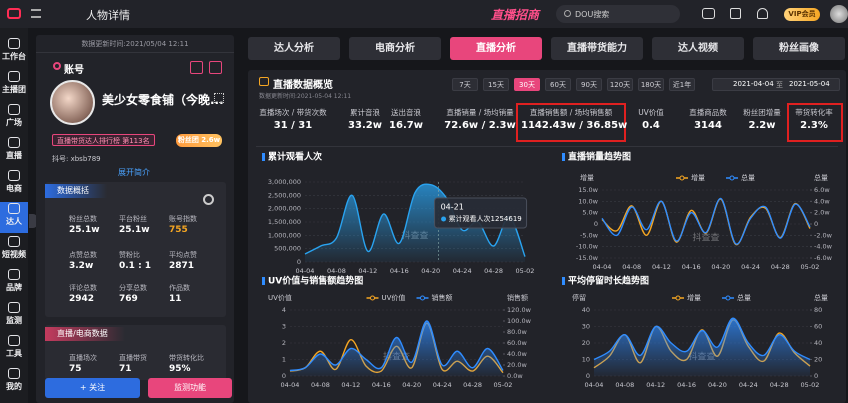 This screenshot has height=403, width=848. I want to click on overview-stat-value: 72.6w / 2.3w, so click(480, 125).